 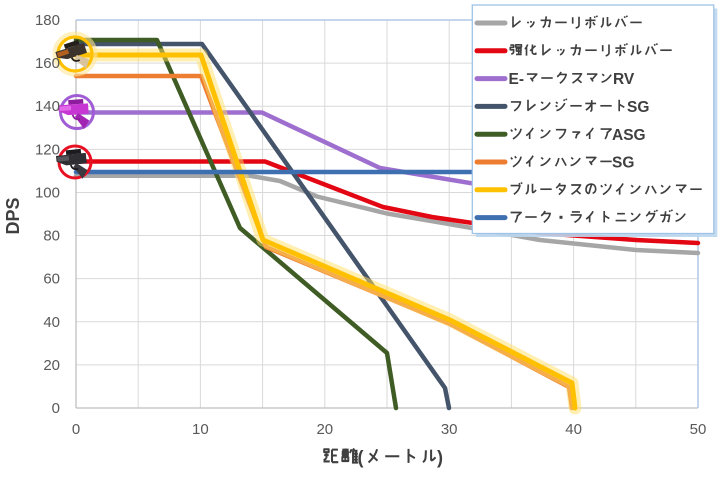 I want to click on svg-text: 180, so click(x=47, y=20).